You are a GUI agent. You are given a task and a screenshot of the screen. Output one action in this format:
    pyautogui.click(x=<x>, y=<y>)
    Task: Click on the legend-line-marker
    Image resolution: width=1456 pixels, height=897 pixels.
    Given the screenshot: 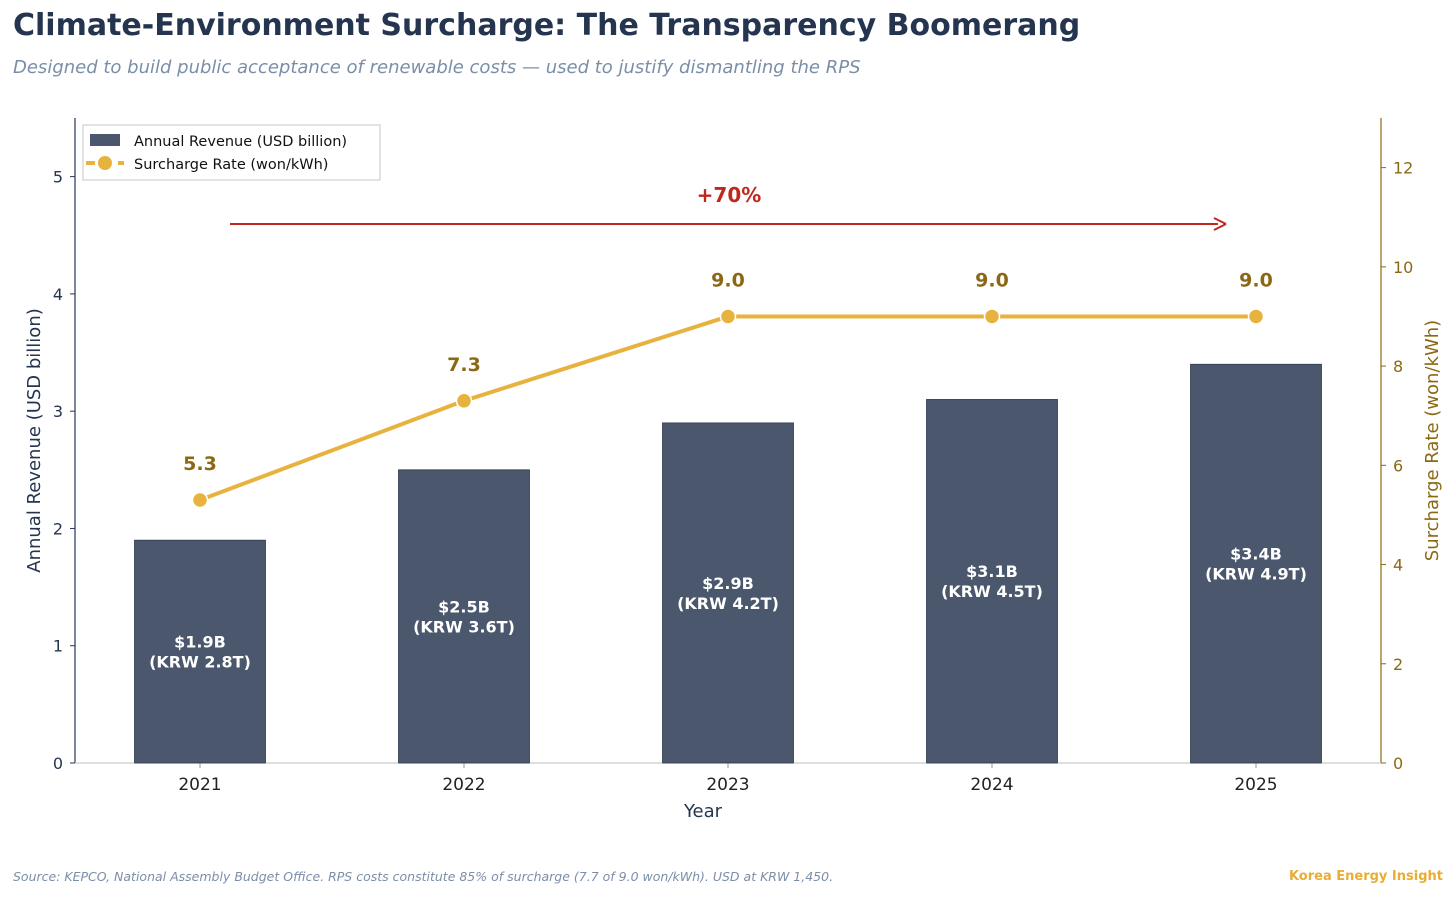 What is the action you would take?
    pyautogui.click(x=105, y=163)
    